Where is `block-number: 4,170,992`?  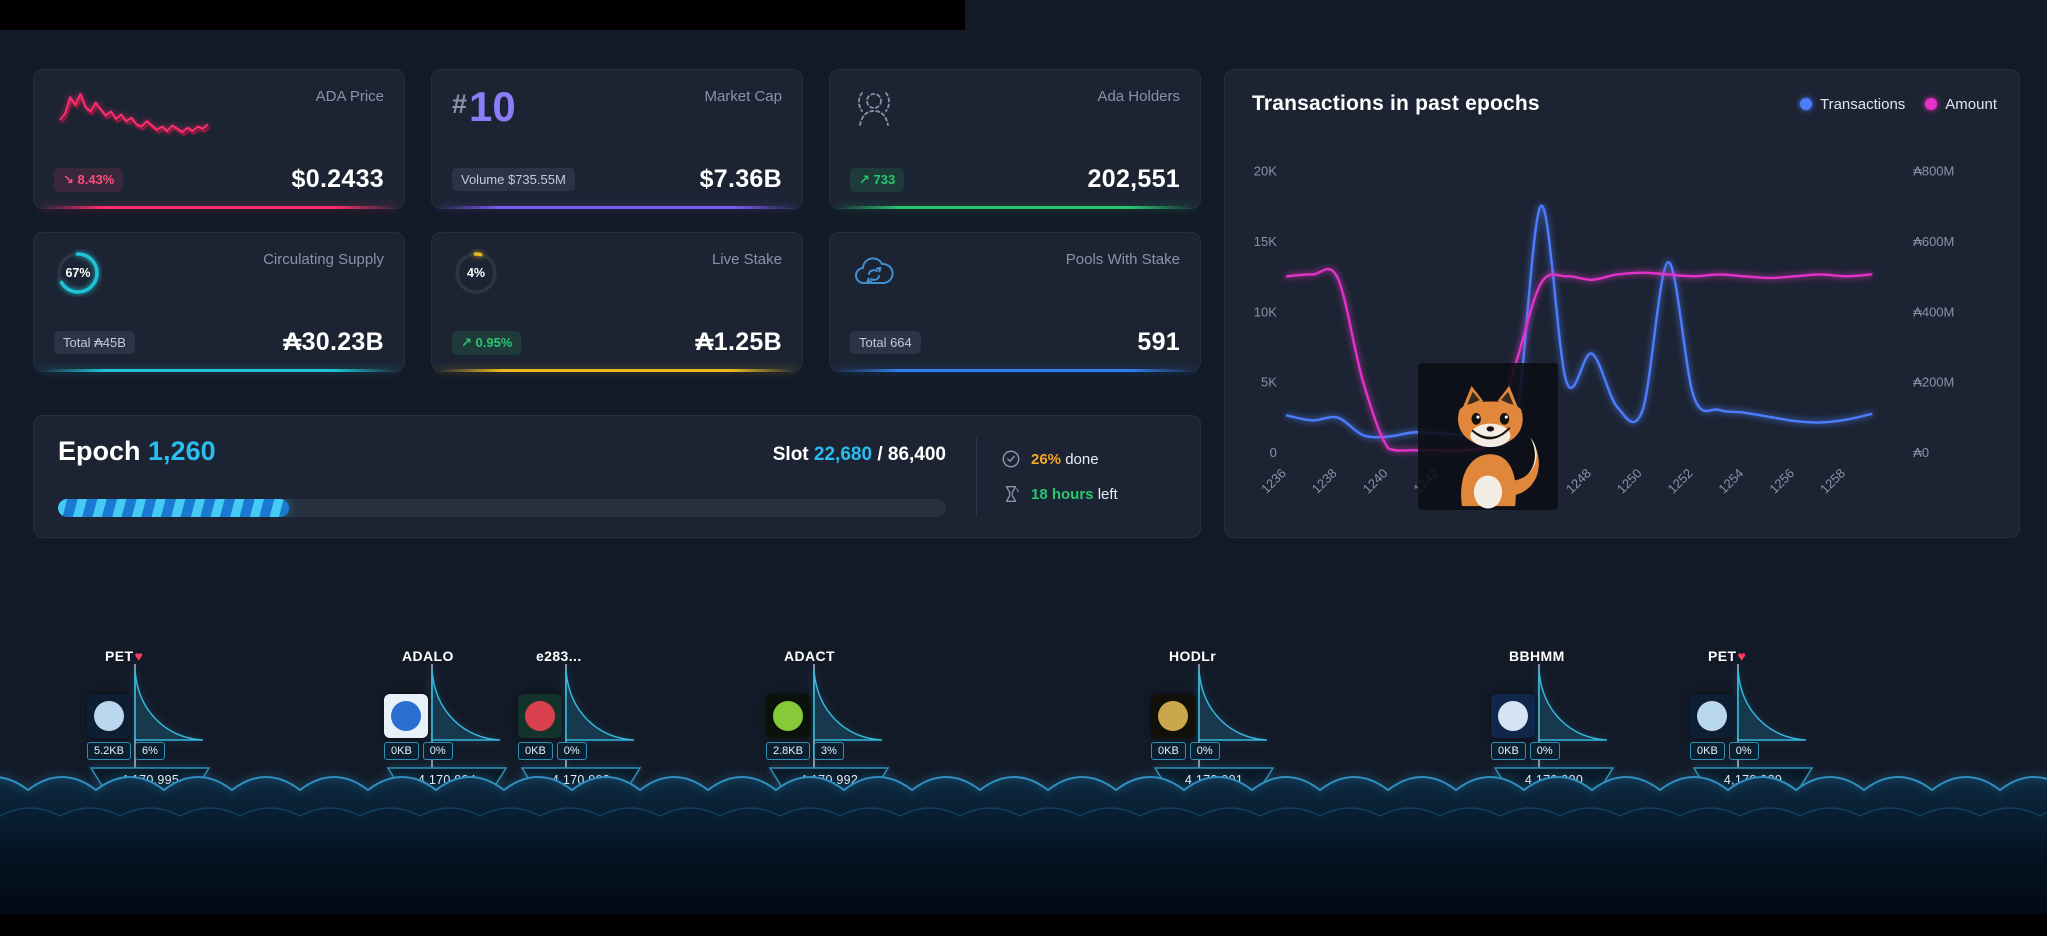 block-number: 4,170,992 is located at coordinates (829, 780).